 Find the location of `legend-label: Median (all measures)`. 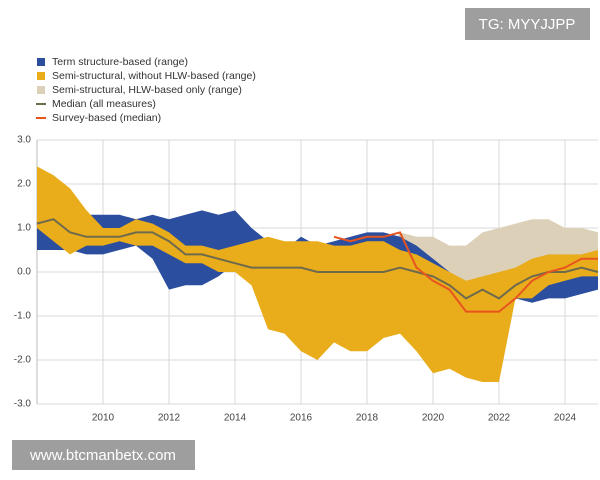

legend-label: Median (all measures) is located at coordinates (104, 104).